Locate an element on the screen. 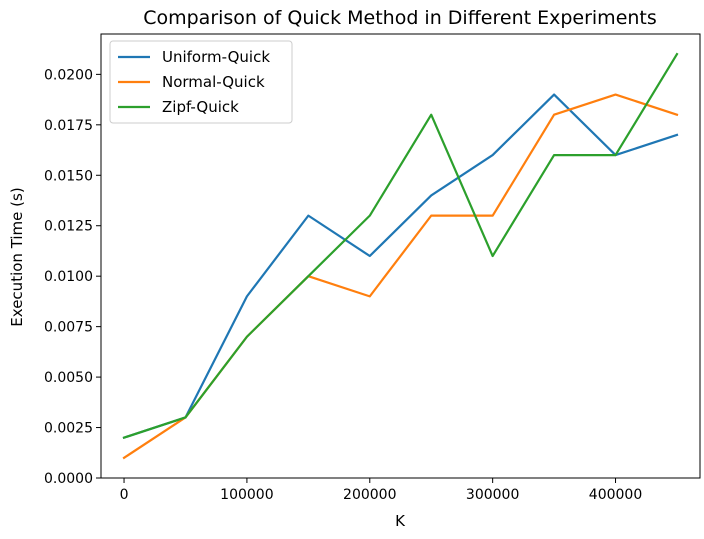 The width and height of the screenshot is (704, 539). y-tick-label: 0.0175 is located at coordinates (68, 126).